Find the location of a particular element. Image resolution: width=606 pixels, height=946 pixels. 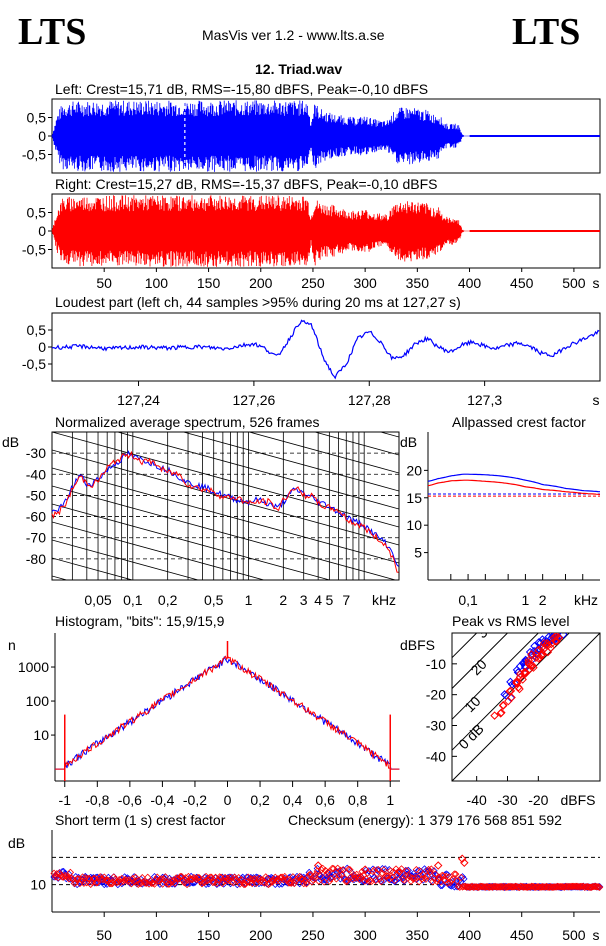

spectrum-ytick-label: -40 is located at coordinates (36, 474).